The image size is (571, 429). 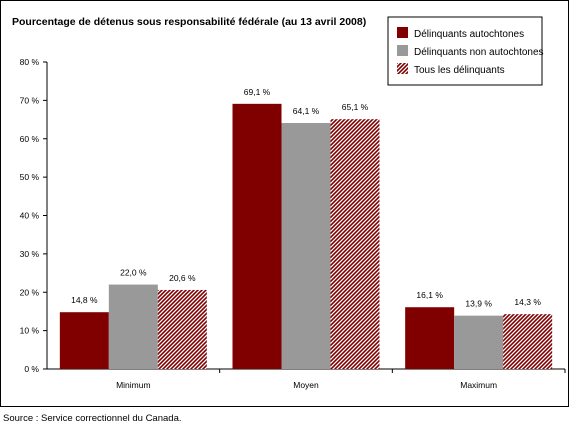 What do you see at coordinates (30, 254) in the screenshot?
I see `y-tick-label: 30 %` at bounding box center [30, 254].